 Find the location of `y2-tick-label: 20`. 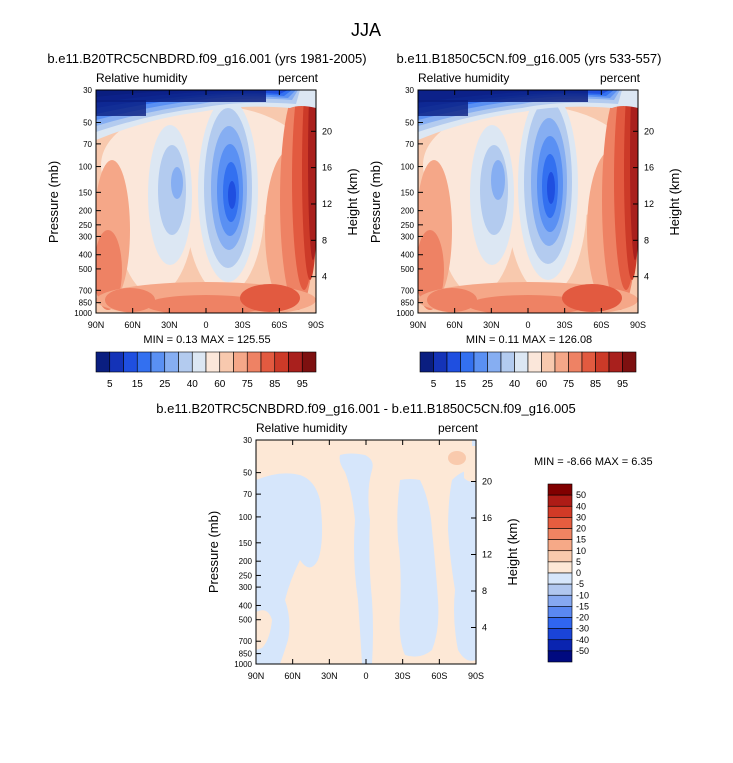

y2-tick-label: 20 is located at coordinates (327, 131).